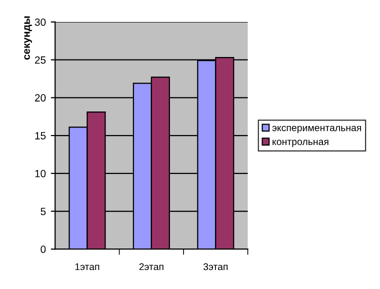 The width and height of the screenshot is (380, 289). Describe the element at coordinates (43, 212) in the screenshot. I see `y-tick-label: 5` at that location.